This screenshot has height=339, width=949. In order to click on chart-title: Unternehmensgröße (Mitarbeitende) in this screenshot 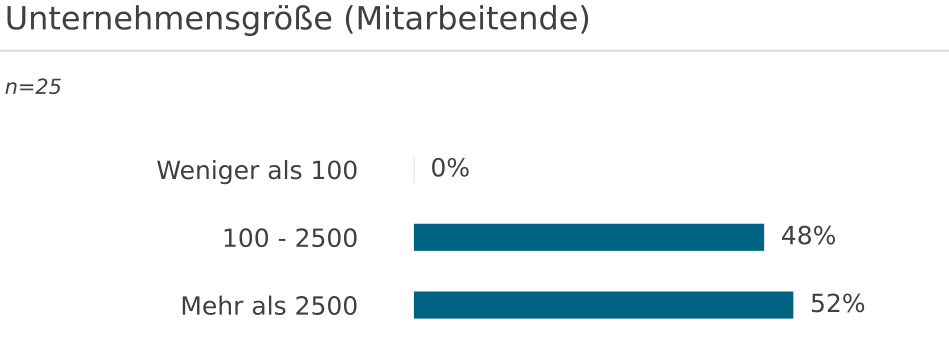, I will do `click(298, 20)`.